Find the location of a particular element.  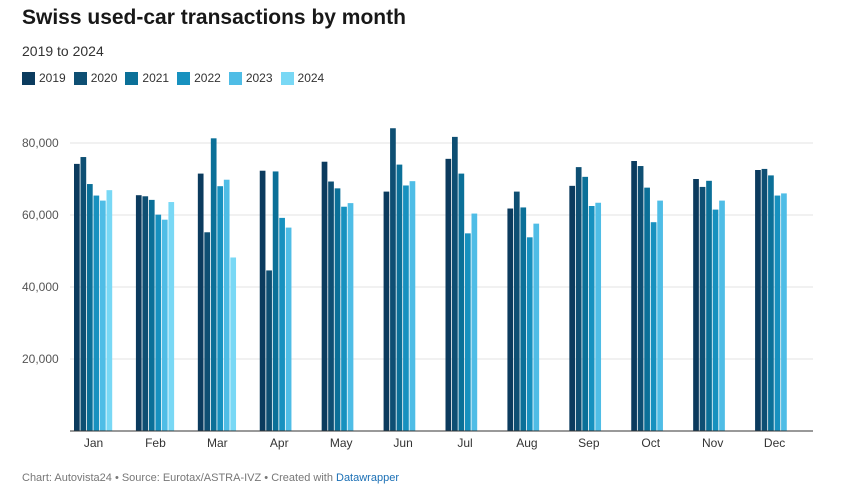

legend-item-2019: 2019 is located at coordinates (44, 78).